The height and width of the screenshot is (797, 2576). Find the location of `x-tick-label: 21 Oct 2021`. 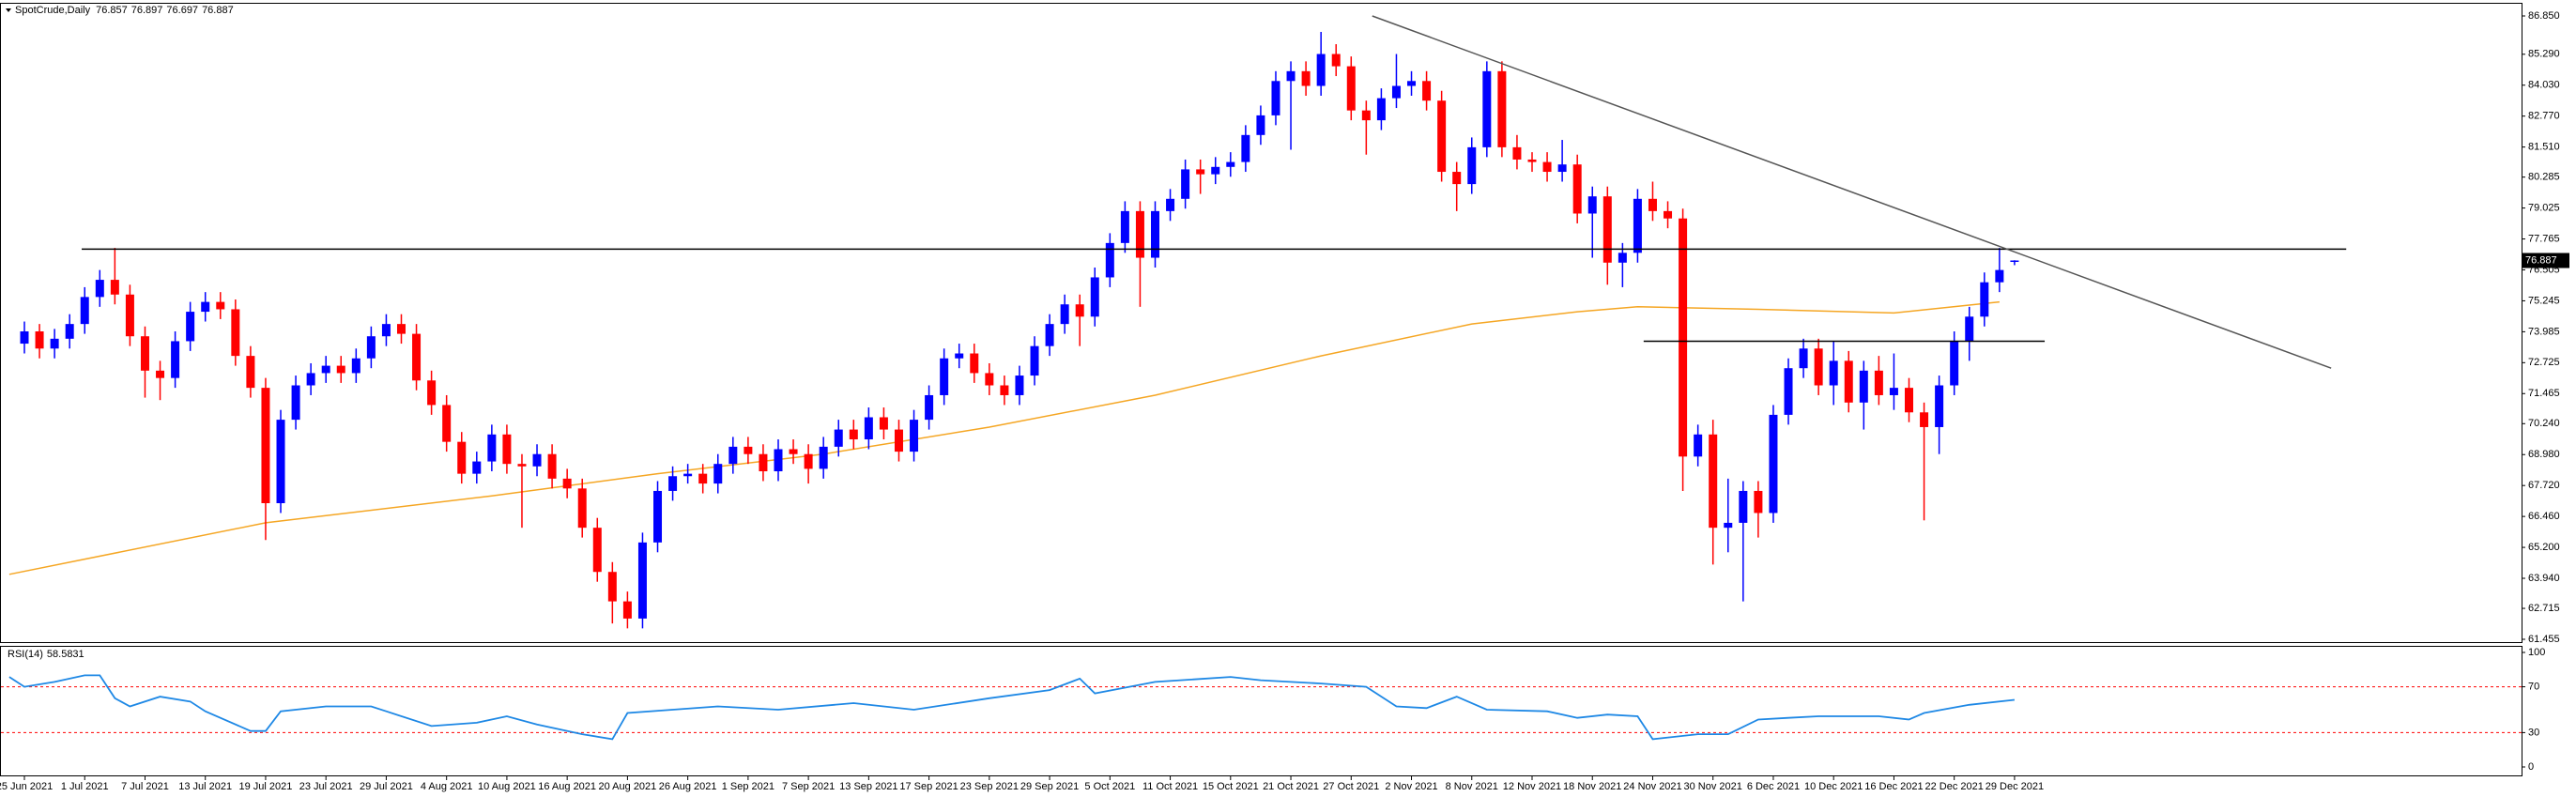

x-tick-label: 21 Oct 2021 is located at coordinates (1291, 787).